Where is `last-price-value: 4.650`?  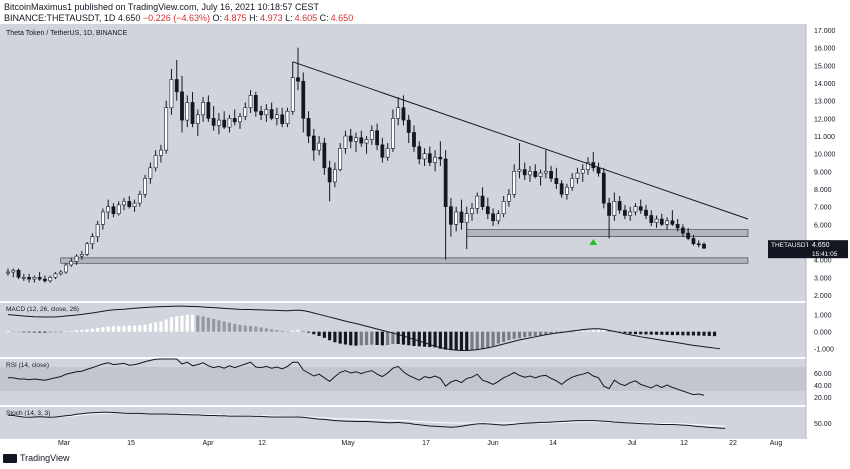
last-price-value: 4.650 is located at coordinates (821, 245).